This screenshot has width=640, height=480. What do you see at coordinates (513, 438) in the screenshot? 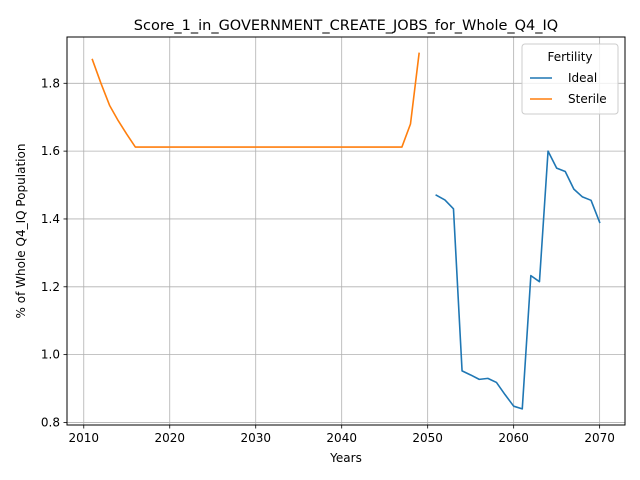
I see `x-tick-label: 2060` at bounding box center [513, 438].